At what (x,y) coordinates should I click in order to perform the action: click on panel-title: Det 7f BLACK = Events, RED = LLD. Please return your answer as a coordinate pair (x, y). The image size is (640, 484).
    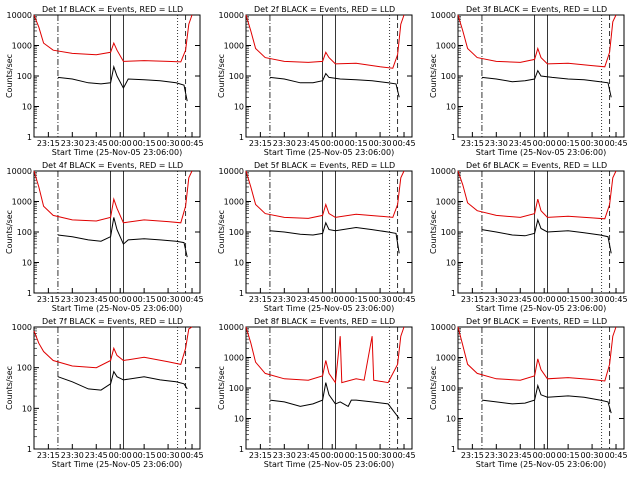
    Looking at the image, I should click on (112, 321).